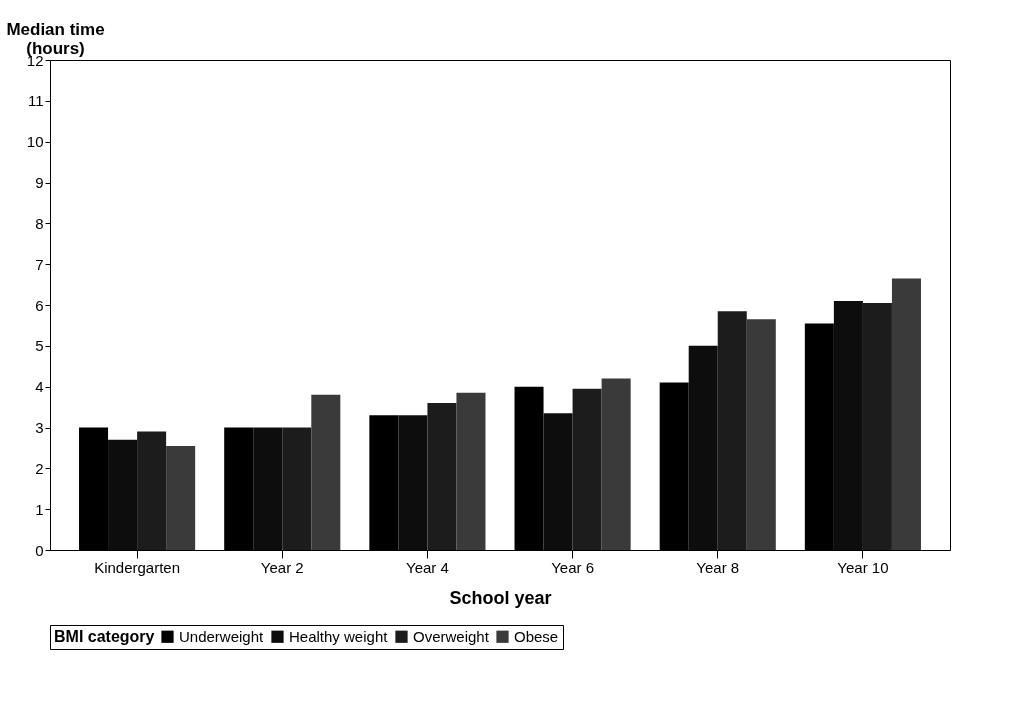 The width and height of the screenshot is (1024, 705). I want to click on legend-title: BMI category, so click(104, 636).